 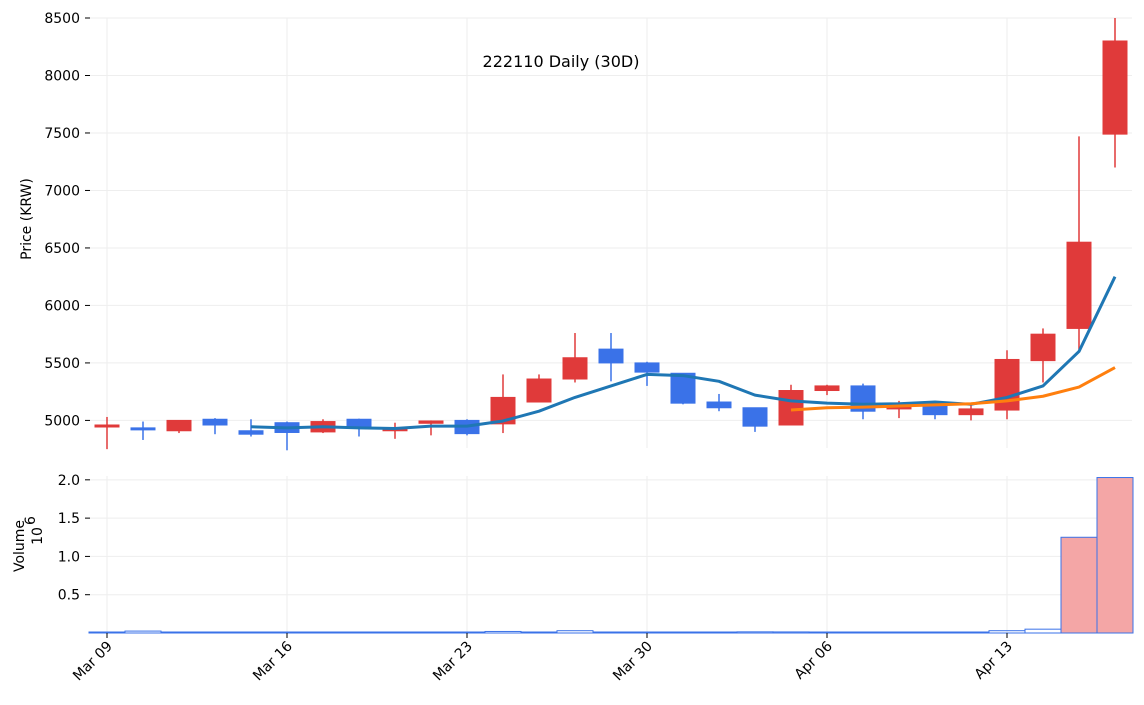 What do you see at coordinates (93, 662) in the screenshot?
I see `x-tick-label: Mar 09` at bounding box center [93, 662].